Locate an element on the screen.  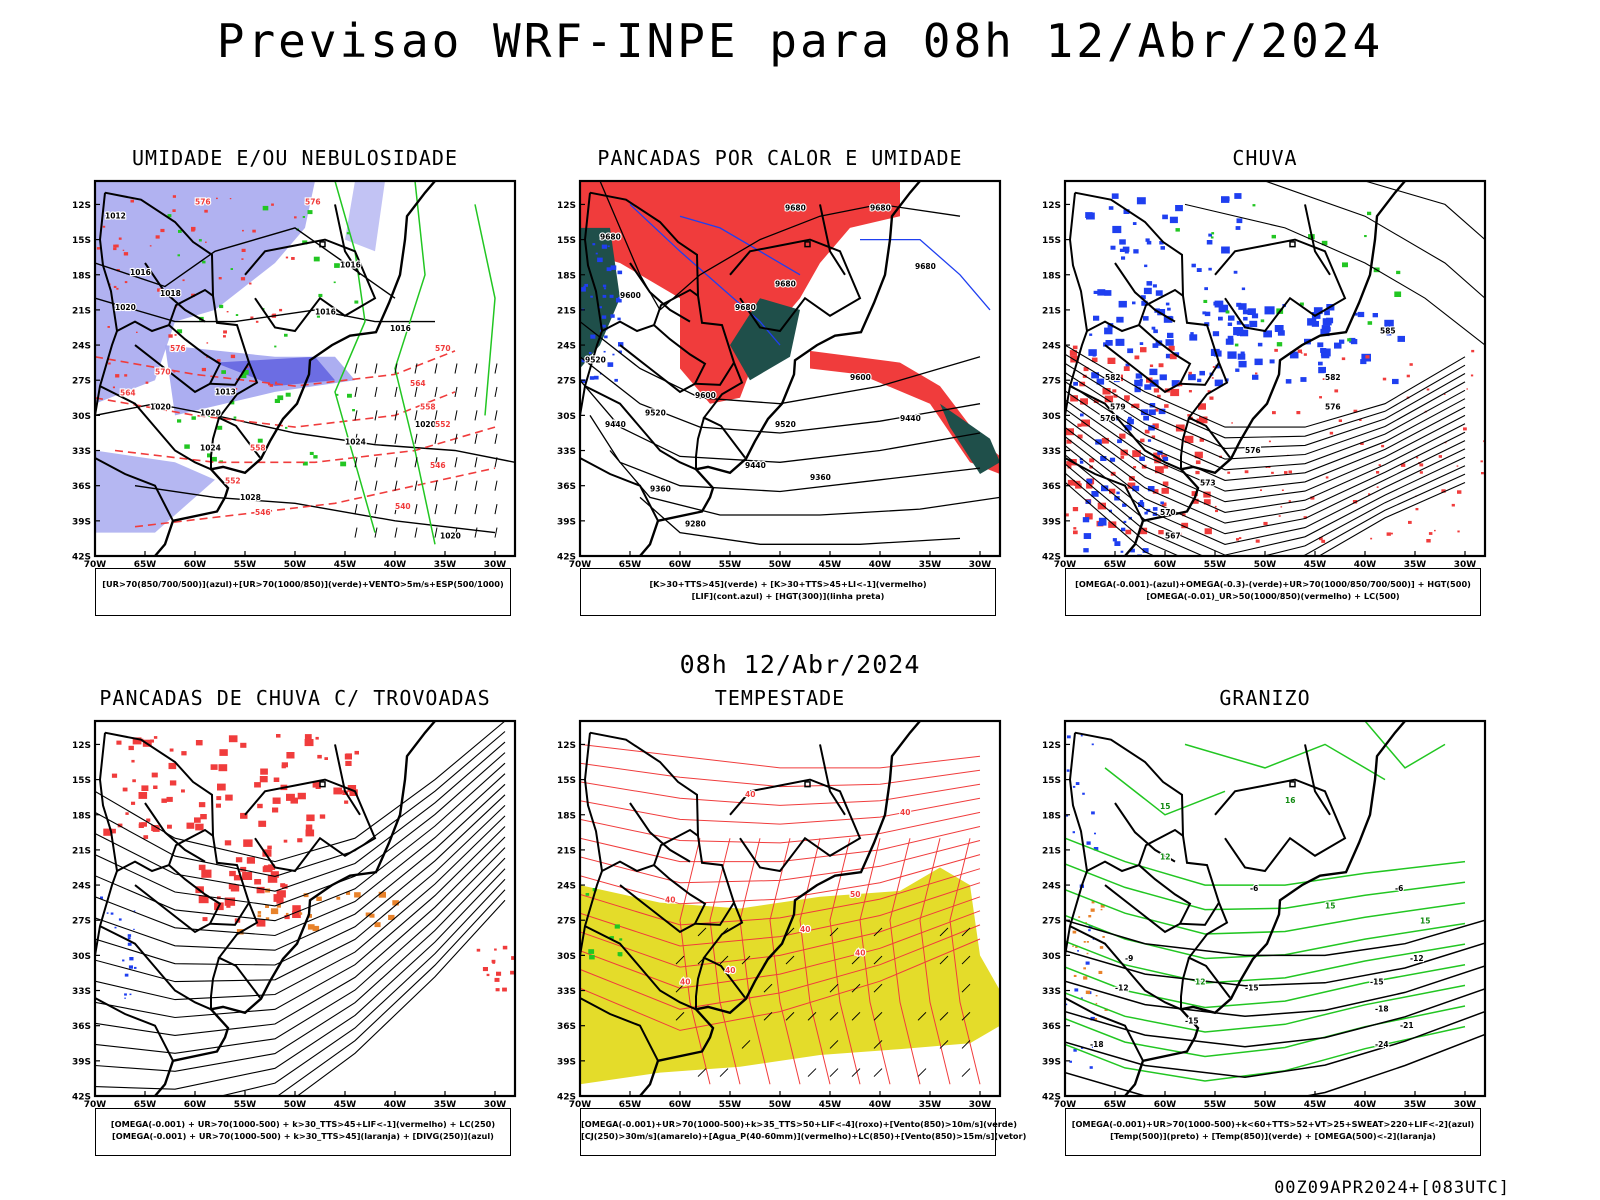
hgt-contour is located at coordinates (780, 421).